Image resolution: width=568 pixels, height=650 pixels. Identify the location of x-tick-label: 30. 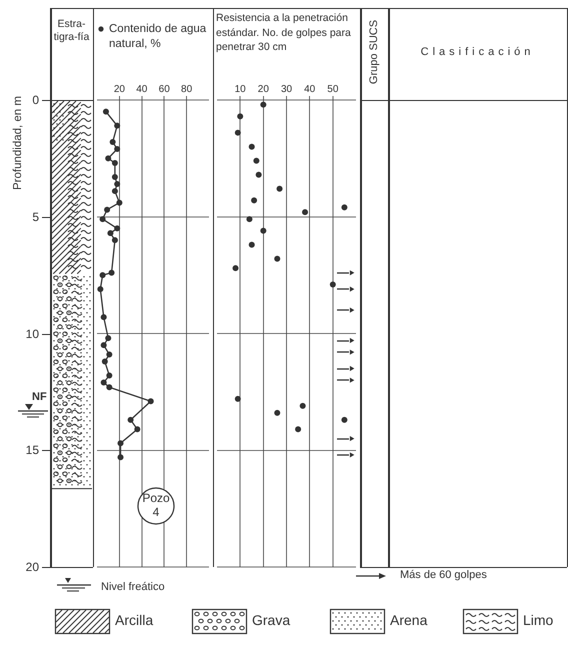
(286, 89).